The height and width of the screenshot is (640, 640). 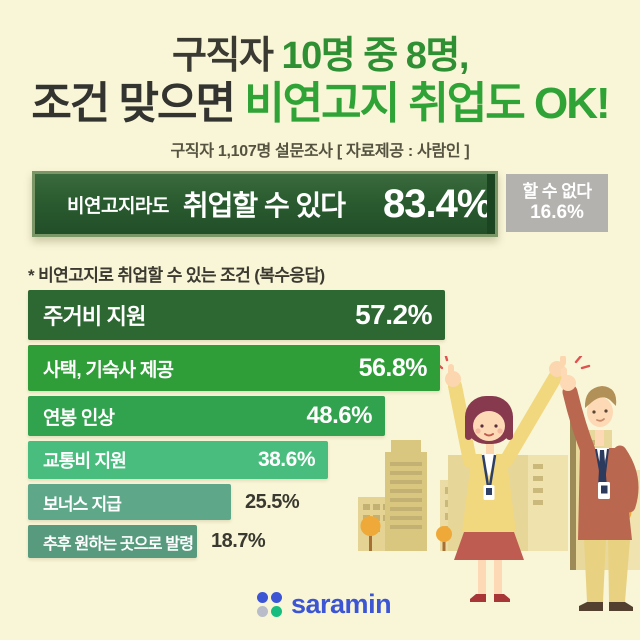 I want to click on title2-green-text: 비연고지 취업도 OK!, so click(x=427, y=103).